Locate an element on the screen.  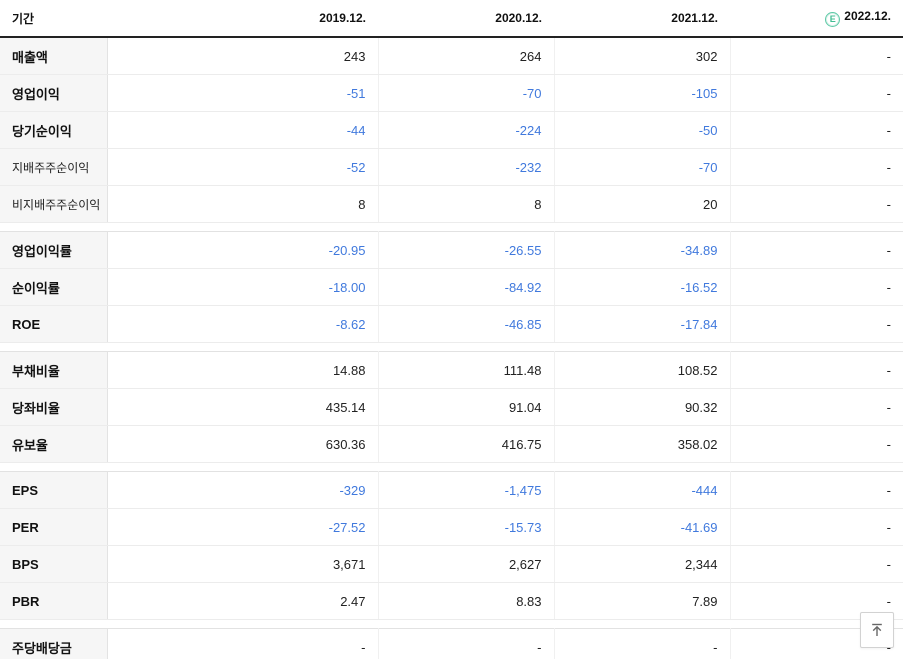
cell-value: 108.52 is located at coordinates (642, 370).